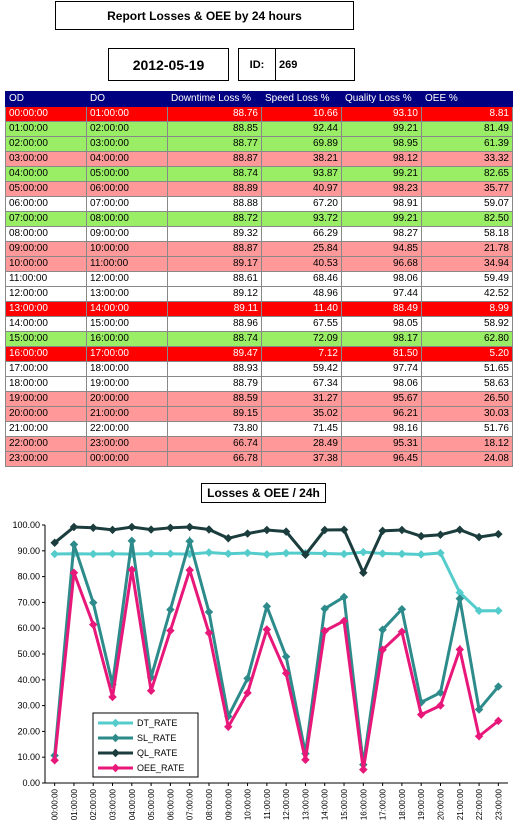 The height and width of the screenshot is (827, 516). I want to click on cell-do: 05:00:00, so click(127, 174).